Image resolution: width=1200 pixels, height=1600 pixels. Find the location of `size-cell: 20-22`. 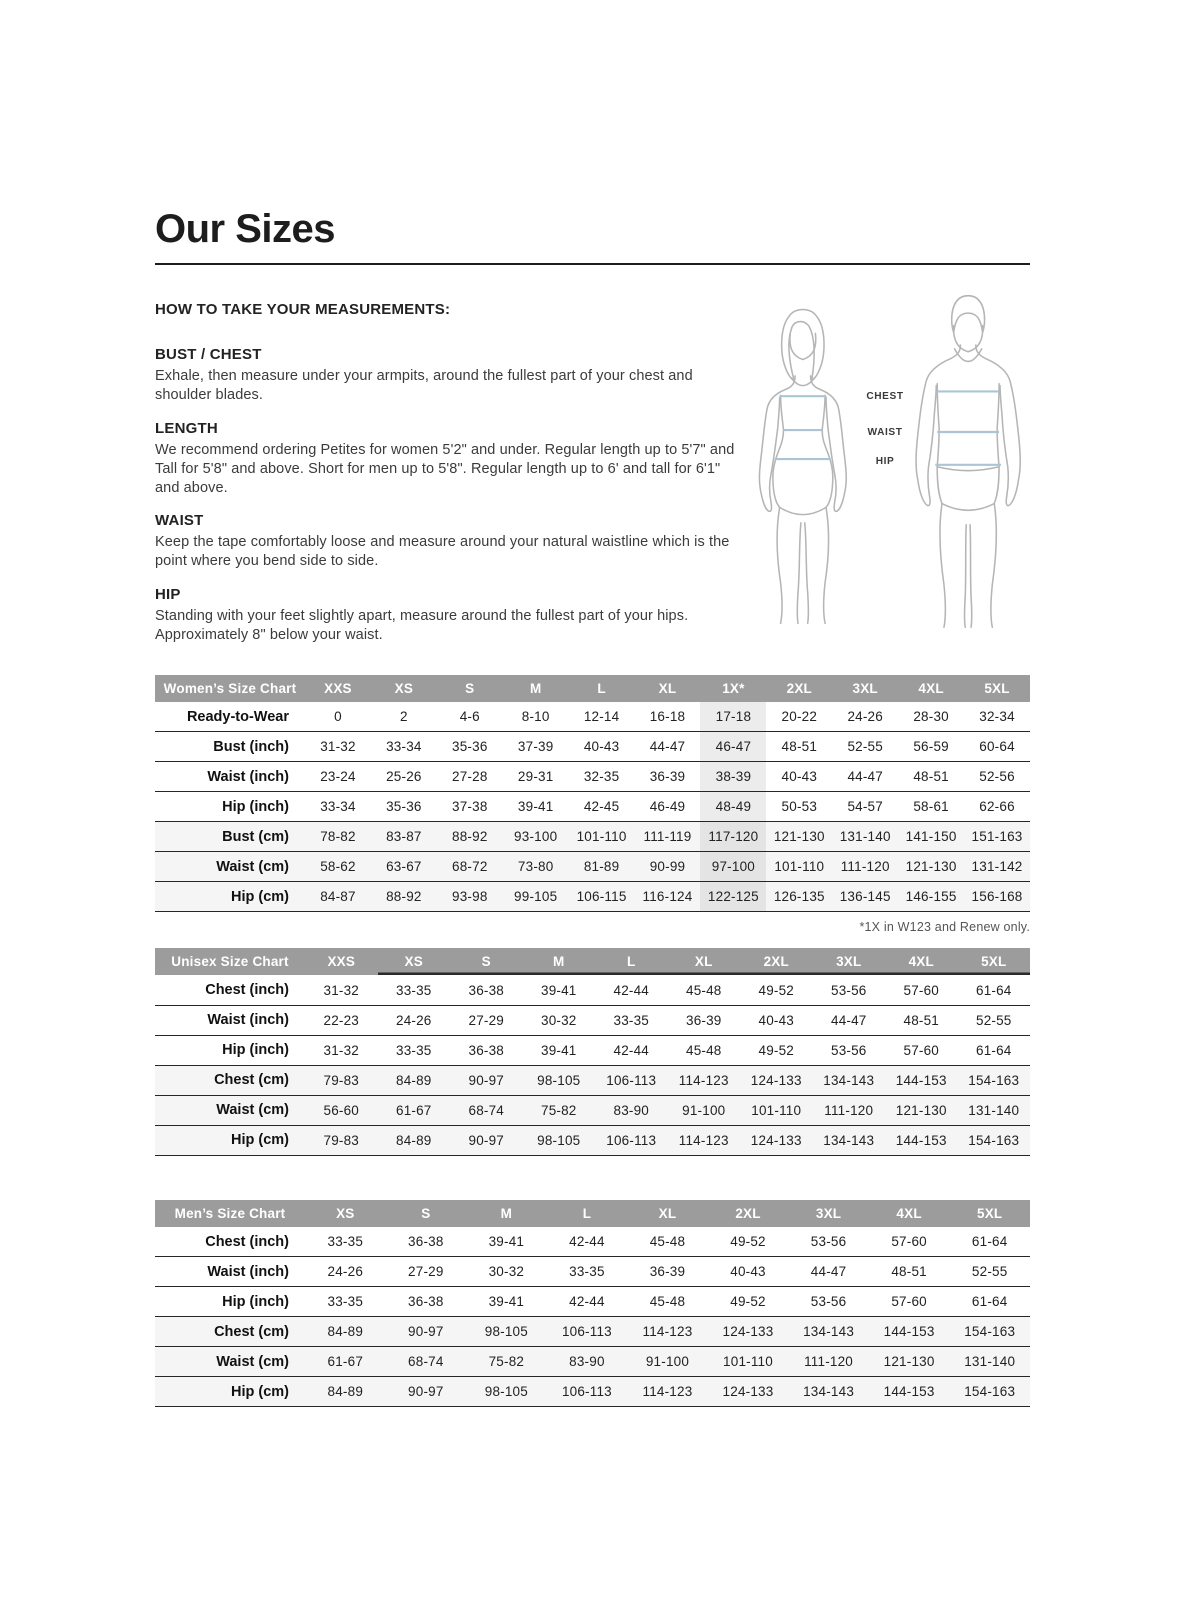

size-cell: 20-22 is located at coordinates (799, 717).